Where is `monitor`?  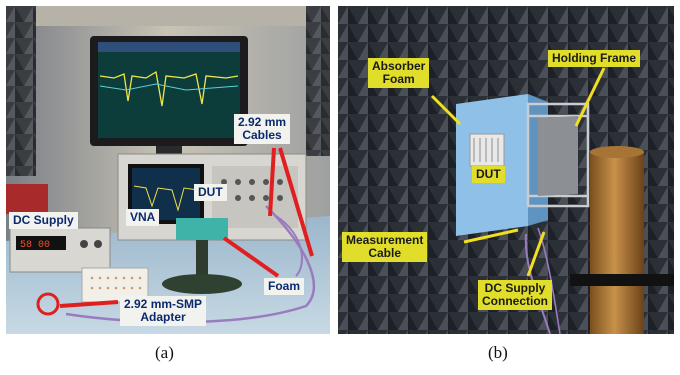
monitor is located at coordinates (169, 101).